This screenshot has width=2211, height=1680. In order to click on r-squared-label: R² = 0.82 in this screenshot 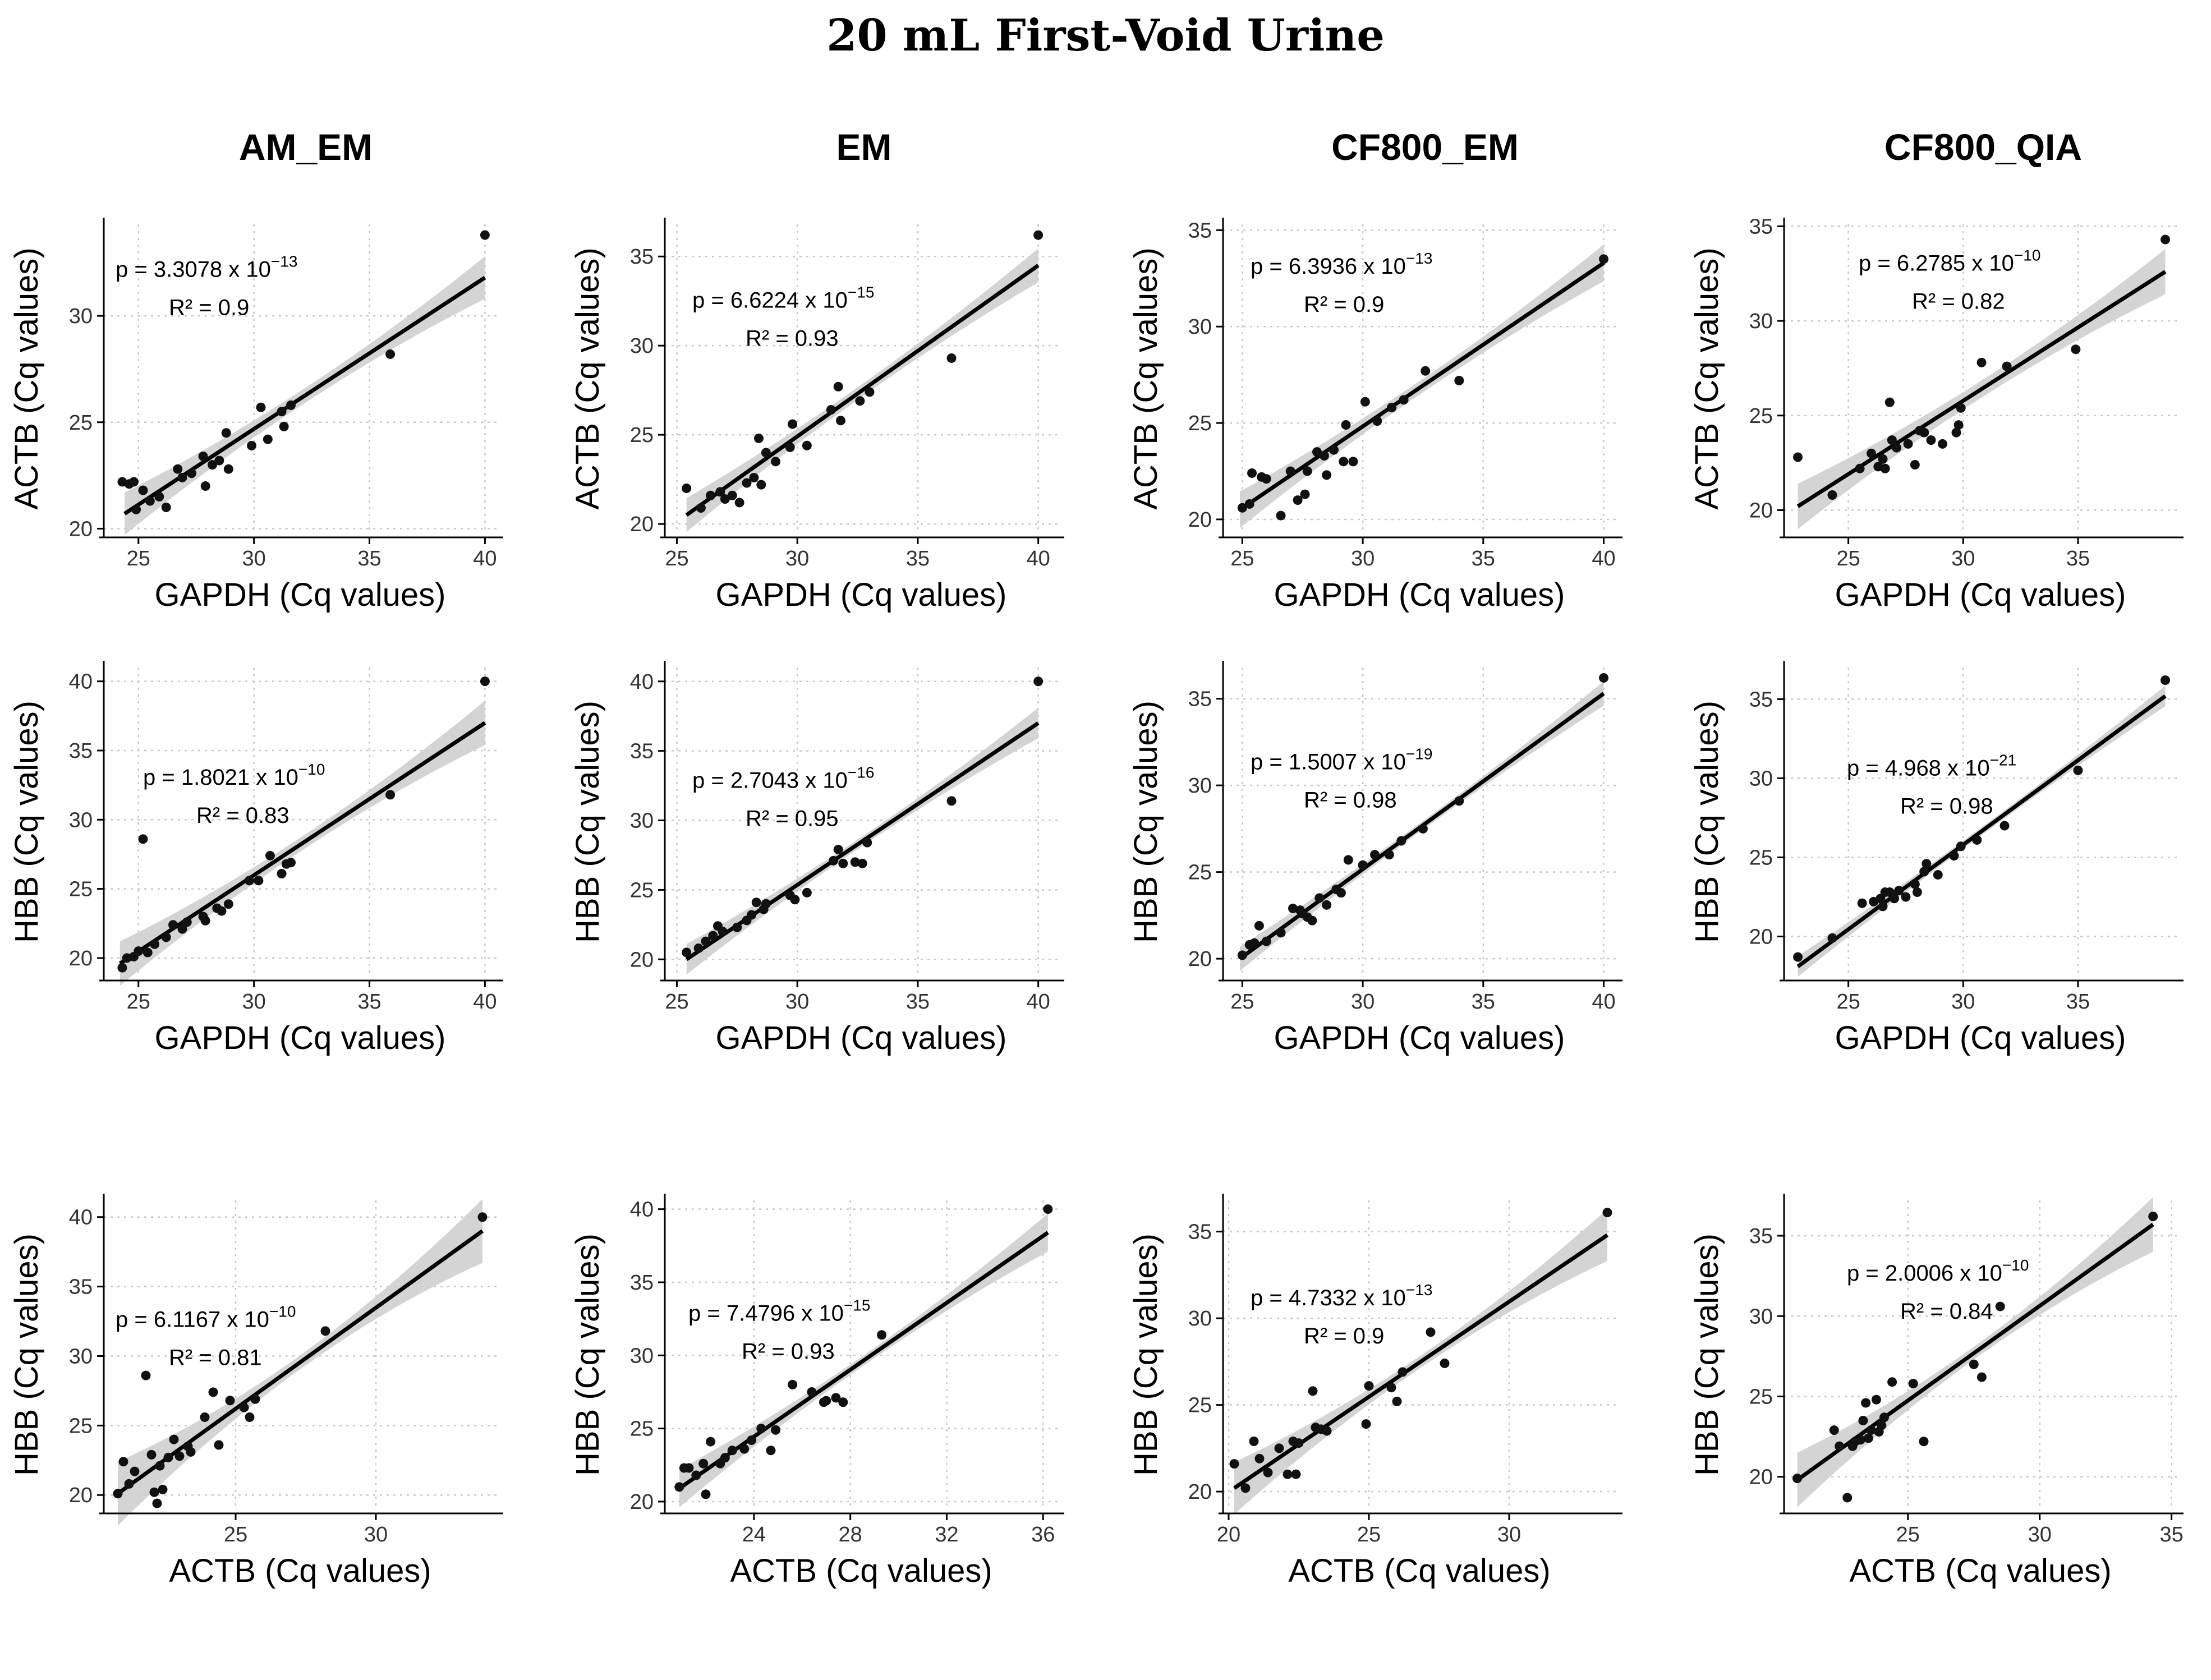, I will do `click(1958, 301)`.